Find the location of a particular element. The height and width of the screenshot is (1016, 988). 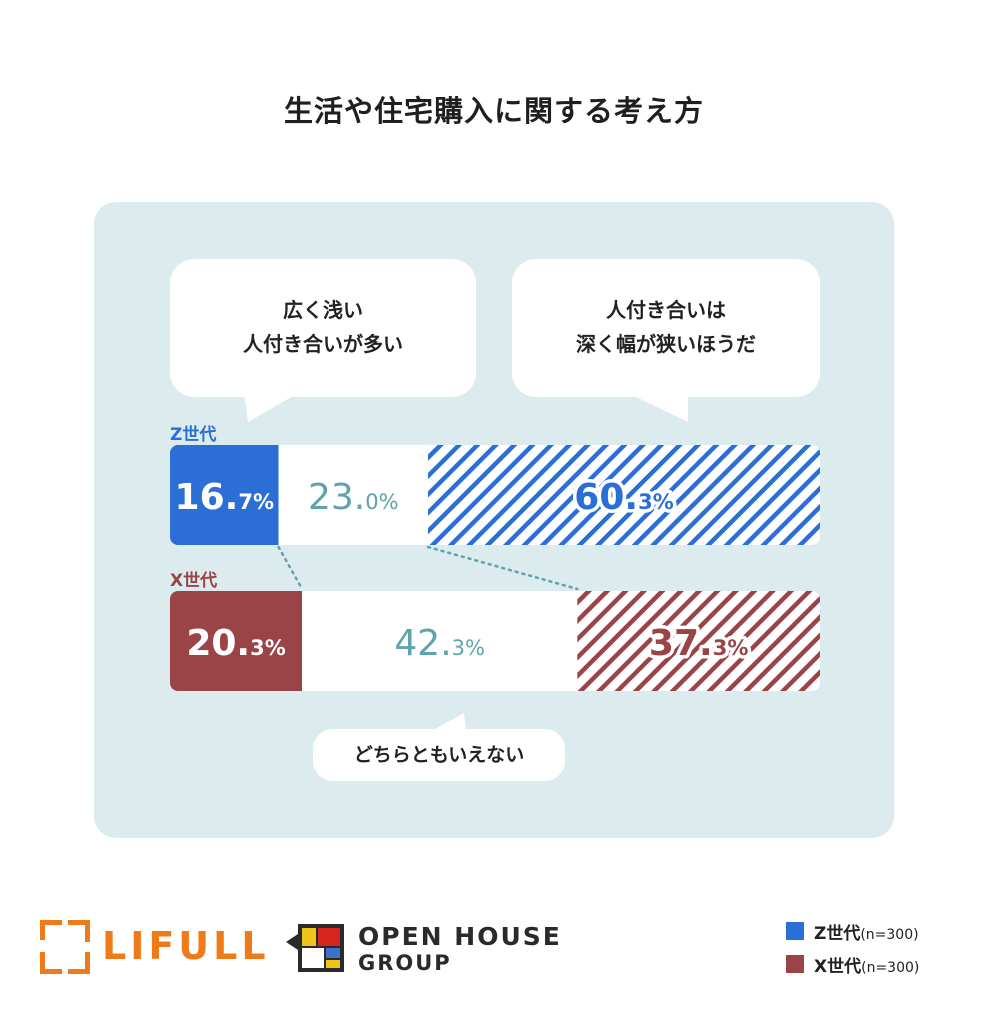

data-label-z-3: 60.3% is located at coordinates (623, 497).